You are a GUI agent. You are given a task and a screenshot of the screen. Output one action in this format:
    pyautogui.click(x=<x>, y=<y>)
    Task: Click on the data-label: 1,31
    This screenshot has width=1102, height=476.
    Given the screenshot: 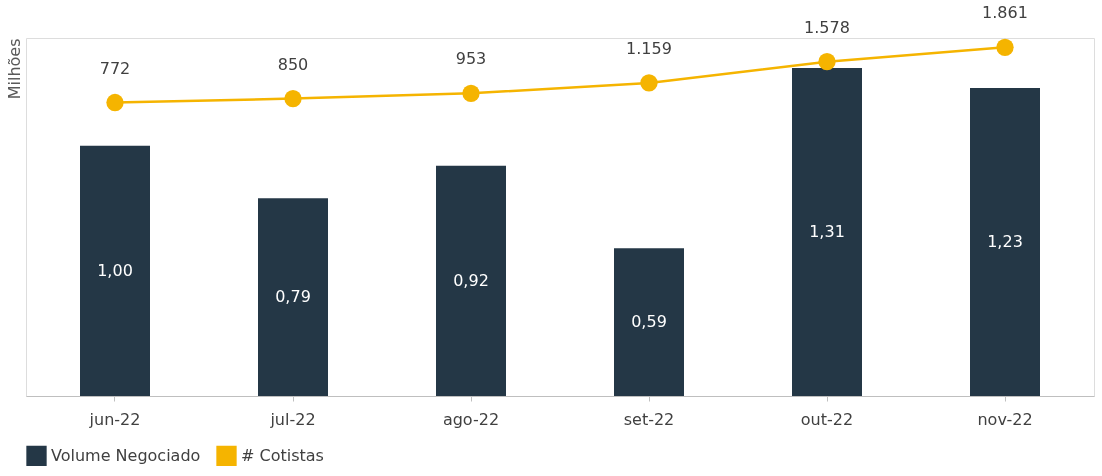 What is the action you would take?
    pyautogui.click(x=827, y=232)
    